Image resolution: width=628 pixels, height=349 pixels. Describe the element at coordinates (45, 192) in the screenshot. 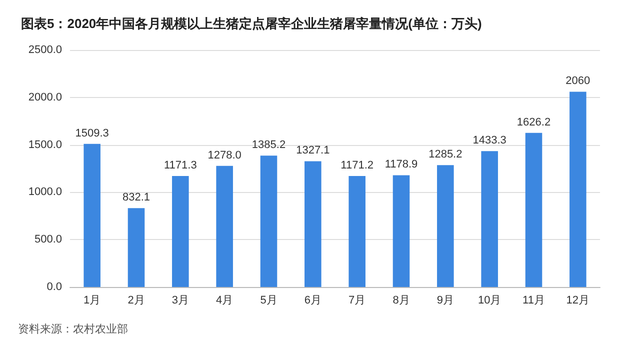

I see `y-tick-label: 1000.0` at that location.